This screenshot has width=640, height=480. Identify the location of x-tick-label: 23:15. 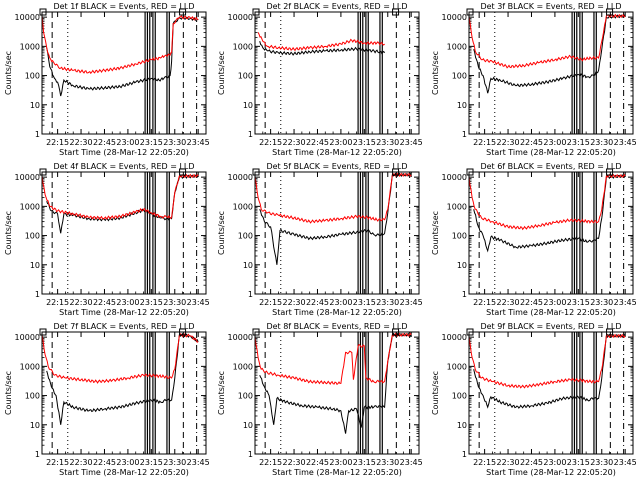
(151, 142).